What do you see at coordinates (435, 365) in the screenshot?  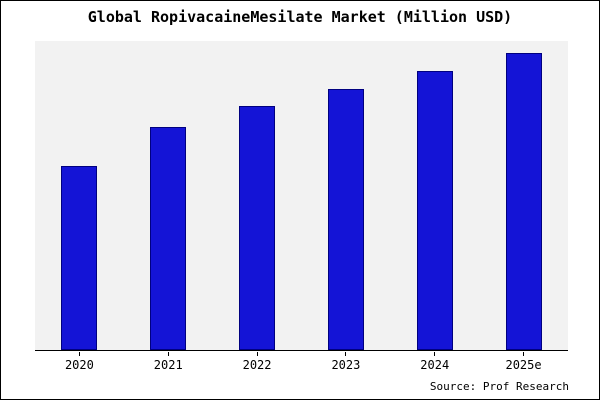 I see `x-tick-label: 2024` at bounding box center [435, 365].